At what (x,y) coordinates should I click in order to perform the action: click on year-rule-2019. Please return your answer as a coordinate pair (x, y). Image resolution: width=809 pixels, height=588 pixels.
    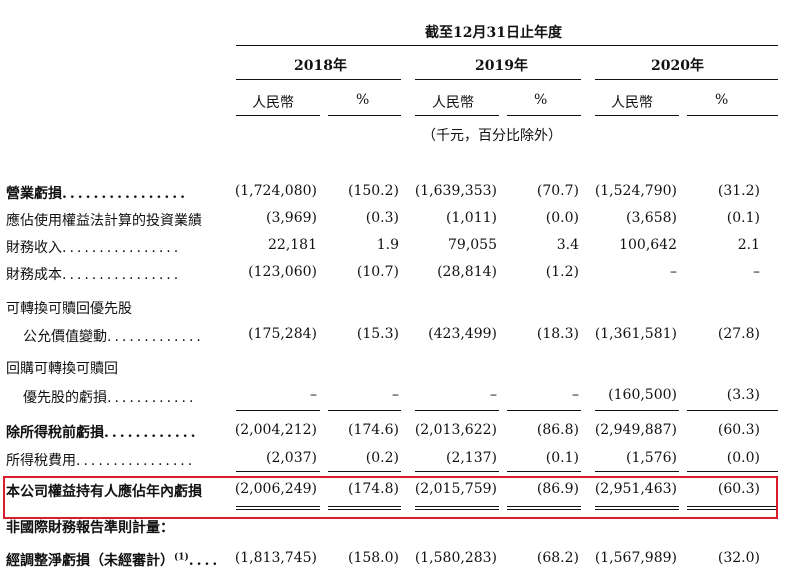
    Looking at the image, I should click on (498, 79).